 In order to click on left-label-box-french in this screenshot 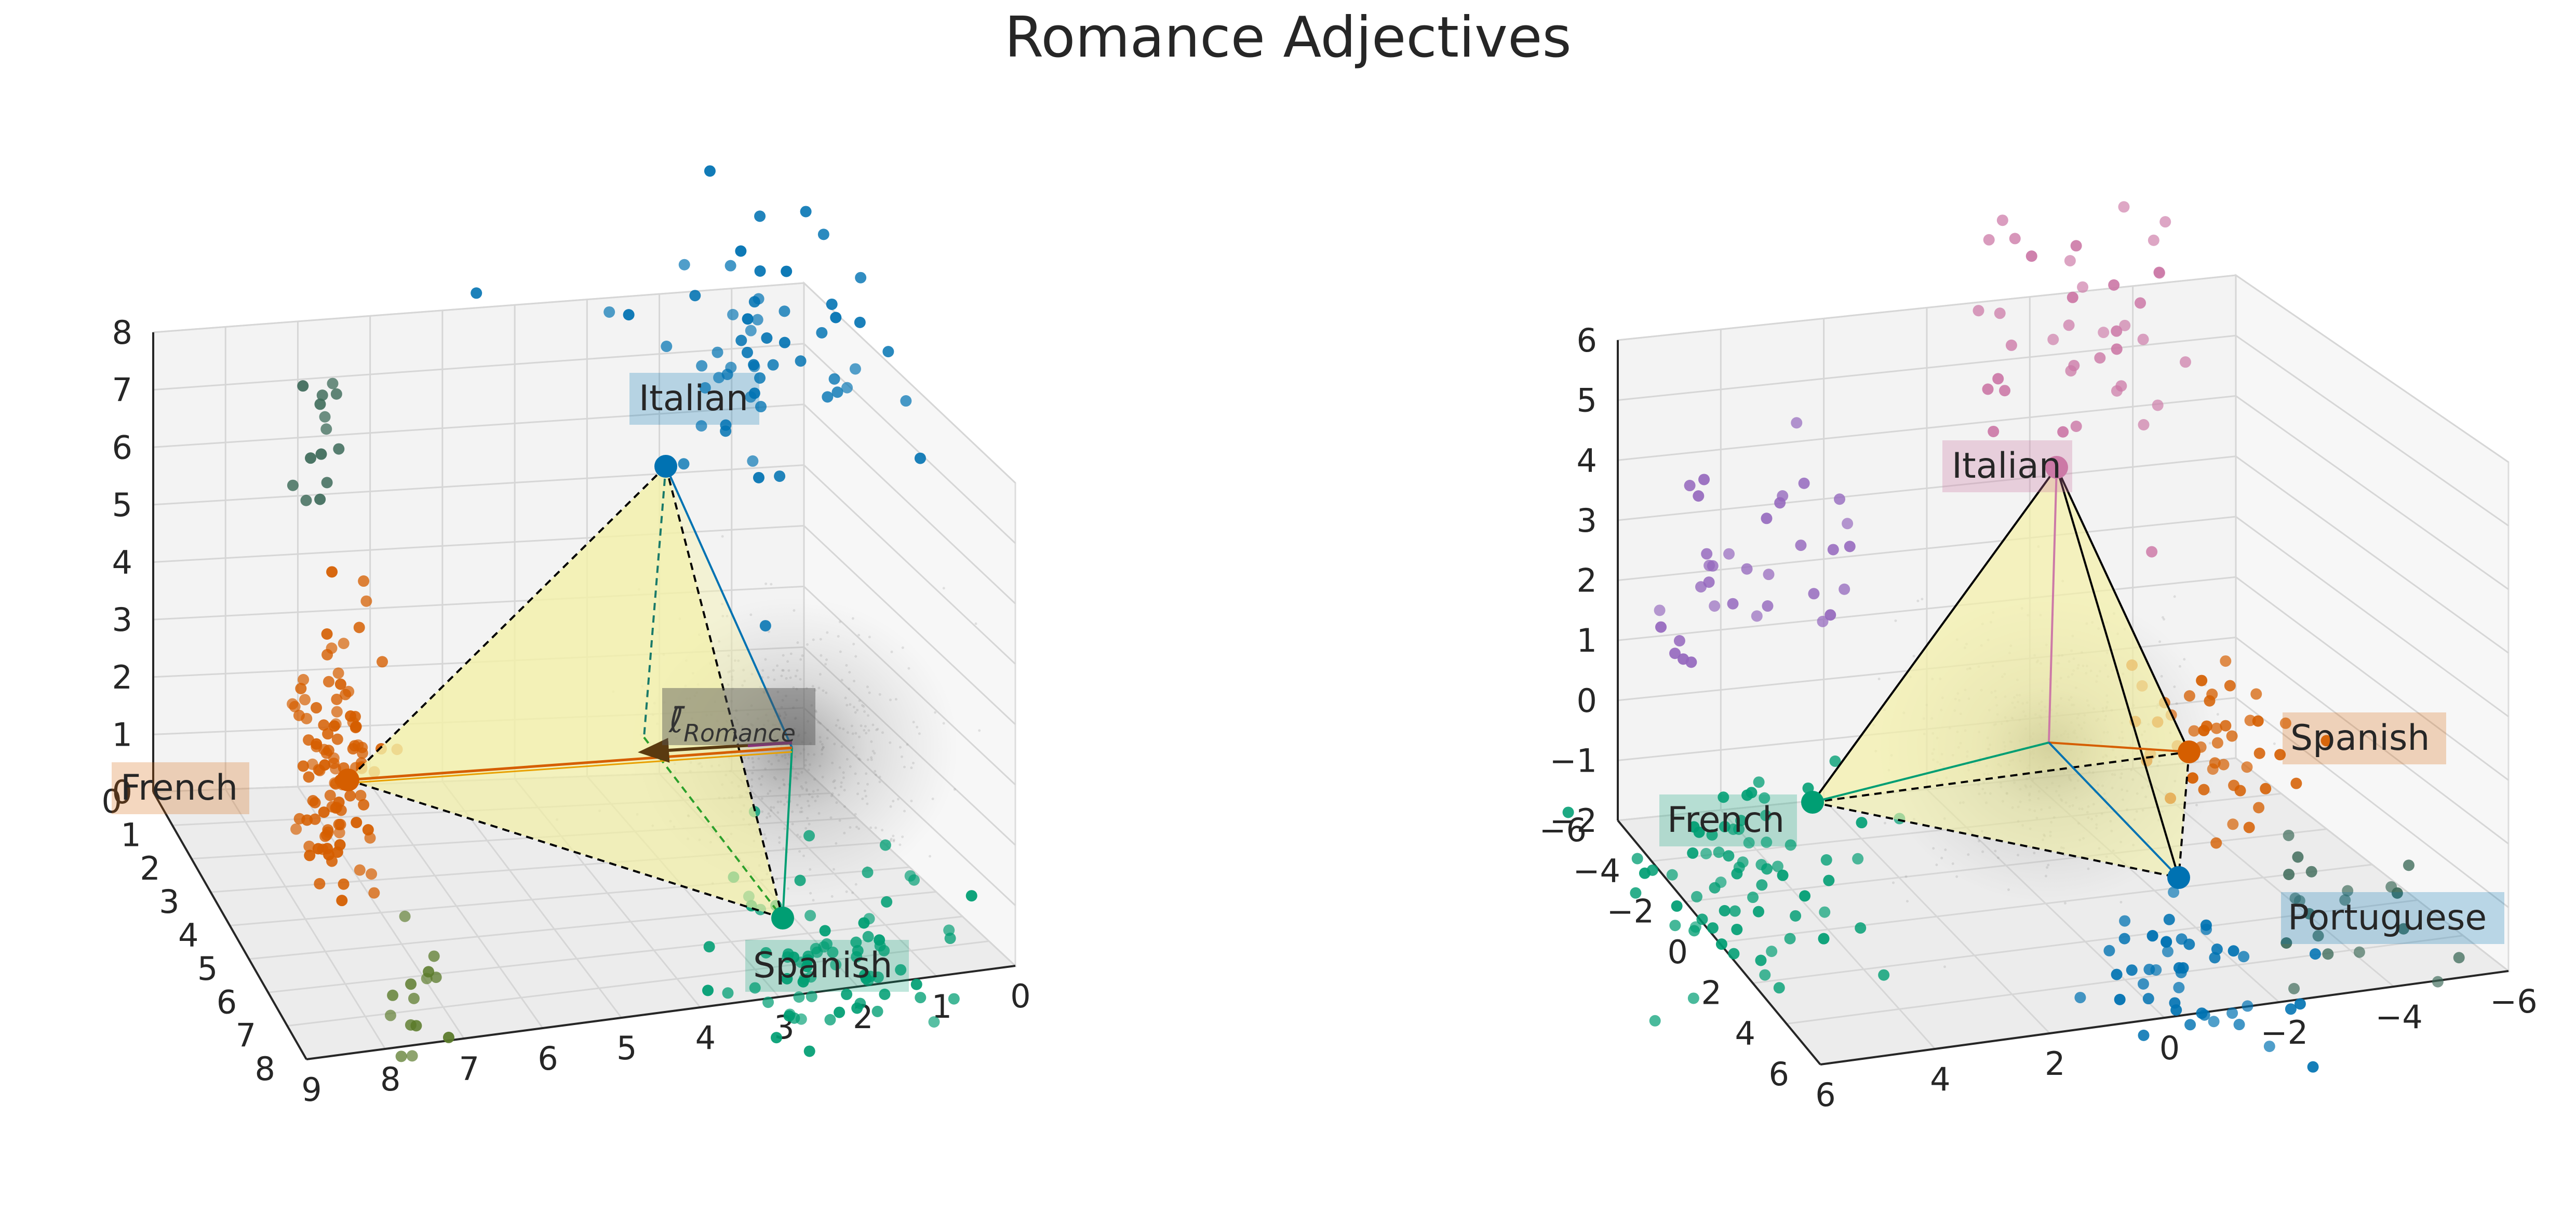, I will do `click(181, 788)`.